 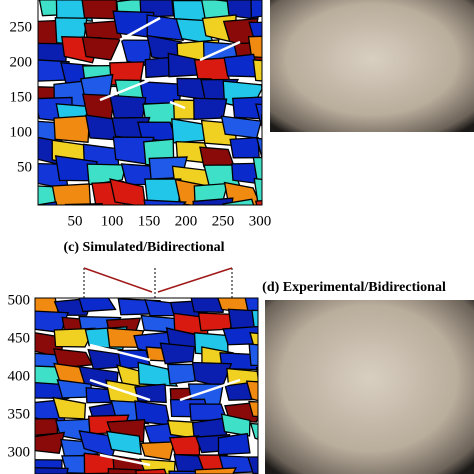 I want to click on y-tick-label: 250, so click(x=21, y=27).